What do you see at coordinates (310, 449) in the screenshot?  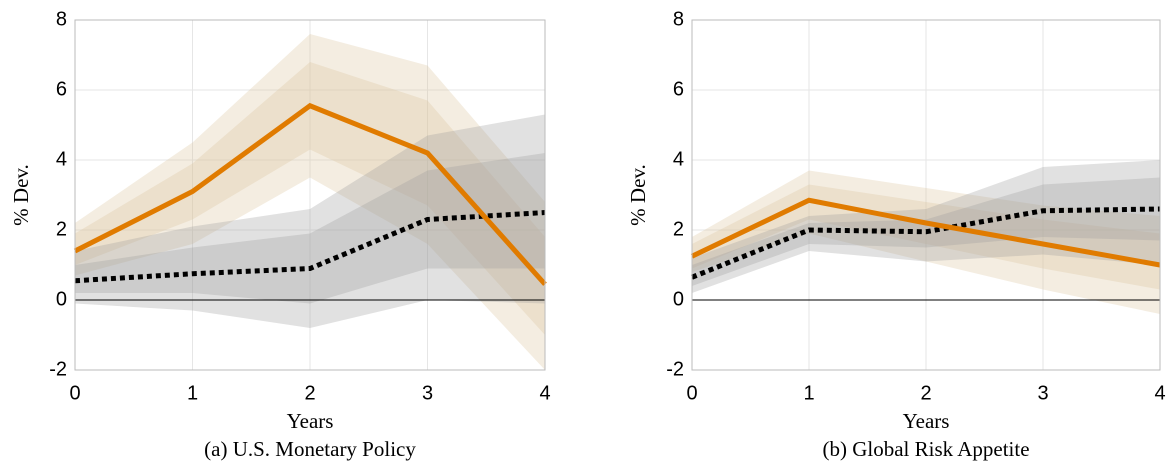 I see `chart-title: (a) U.S. Monetary Policy` at bounding box center [310, 449].